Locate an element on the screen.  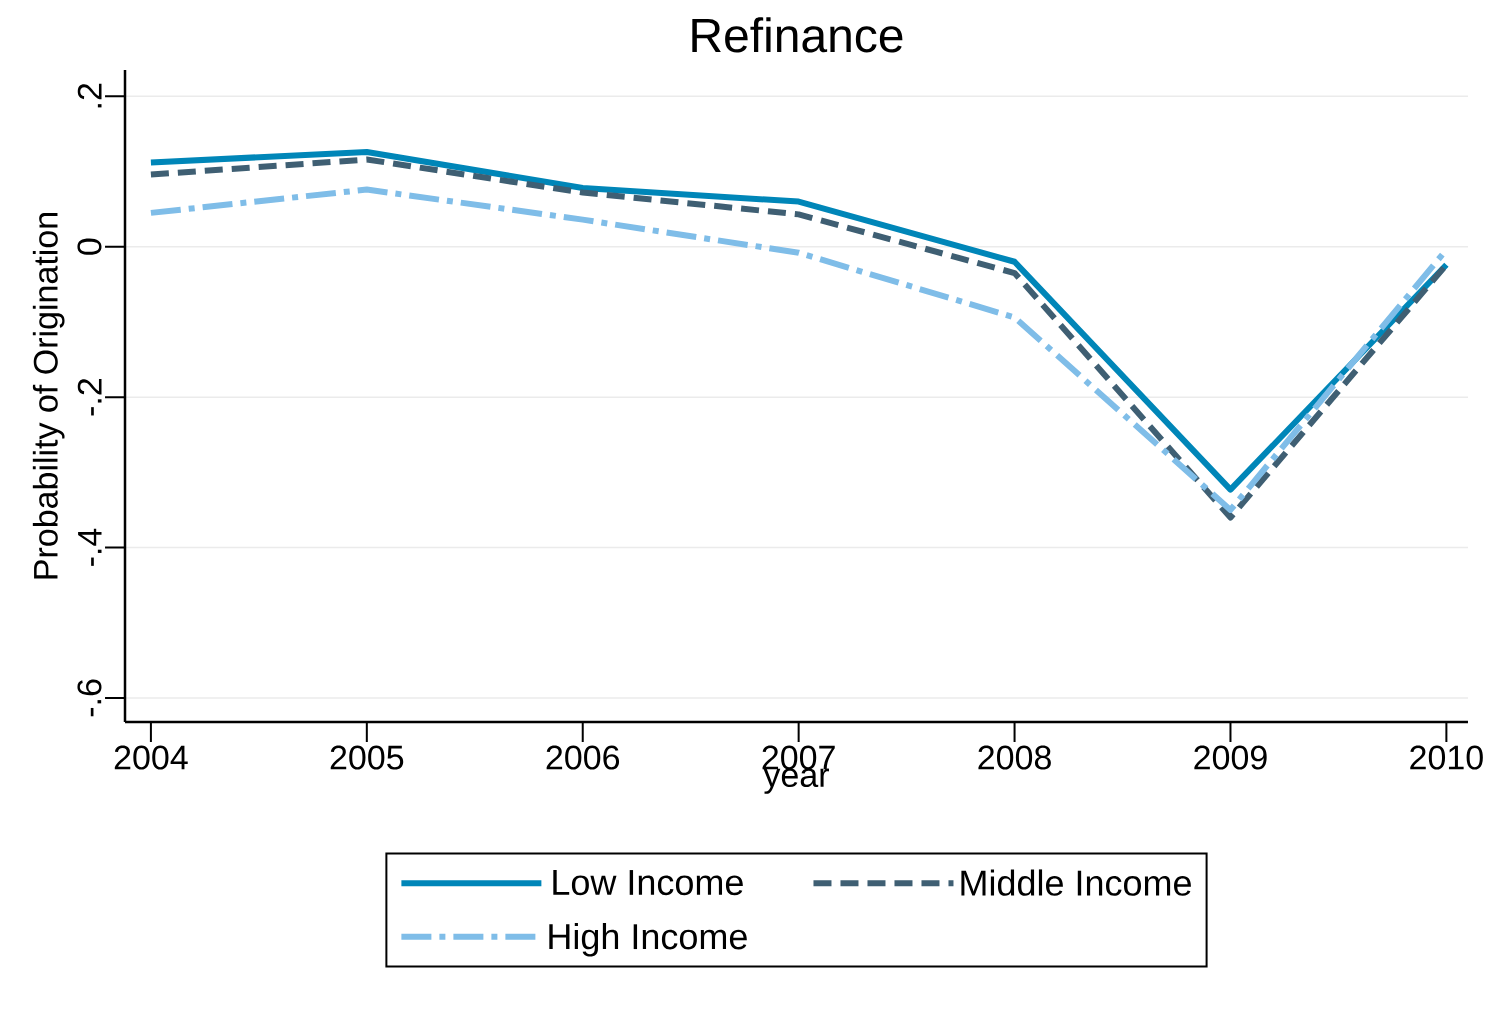
y-axis-title: Probability of Origination is located at coordinates (48, 396).